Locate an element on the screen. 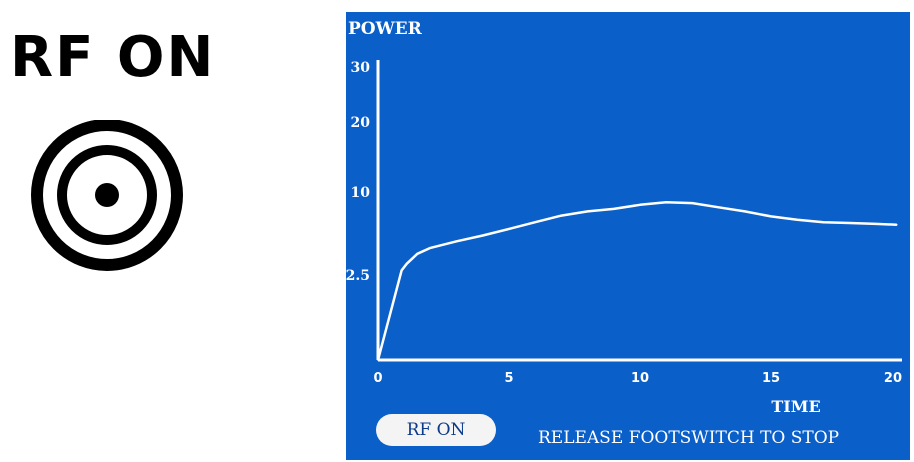 The width and height of the screenshot is (914, 462). rf-on-button: RF ON is located at coordinates (436, 430).